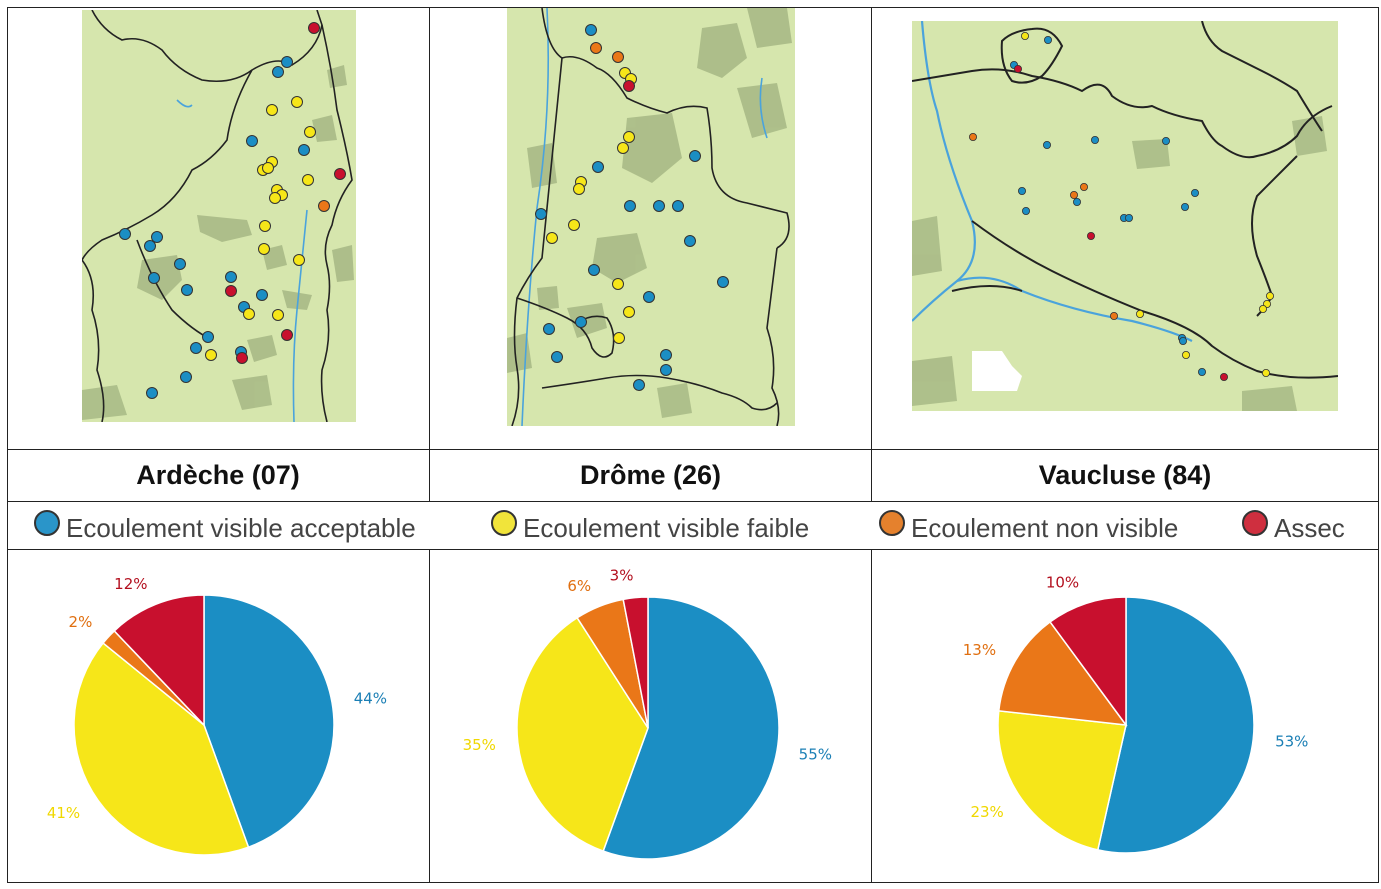  I want to click on legend-item-non-visible: Ecoulement non visible, so click(1028, 525).